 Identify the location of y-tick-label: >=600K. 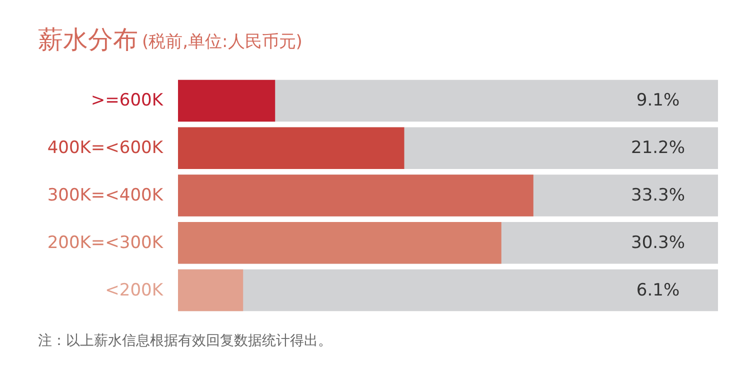
(127, 100).